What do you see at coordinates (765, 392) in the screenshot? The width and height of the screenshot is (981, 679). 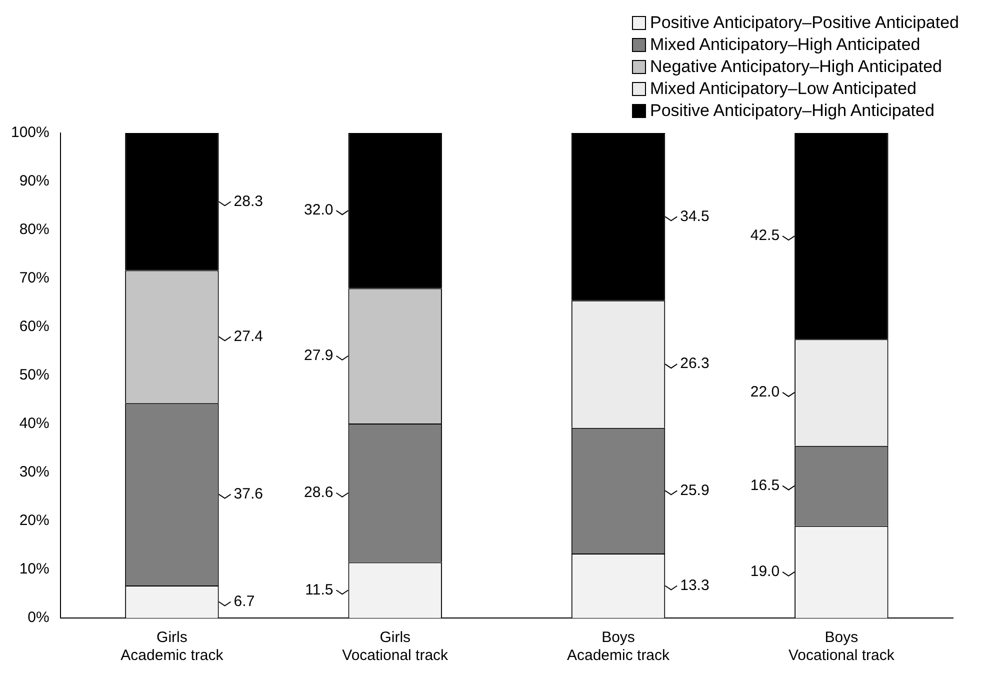 I see `data-label: 22.0` at bounding box center [765, 392].